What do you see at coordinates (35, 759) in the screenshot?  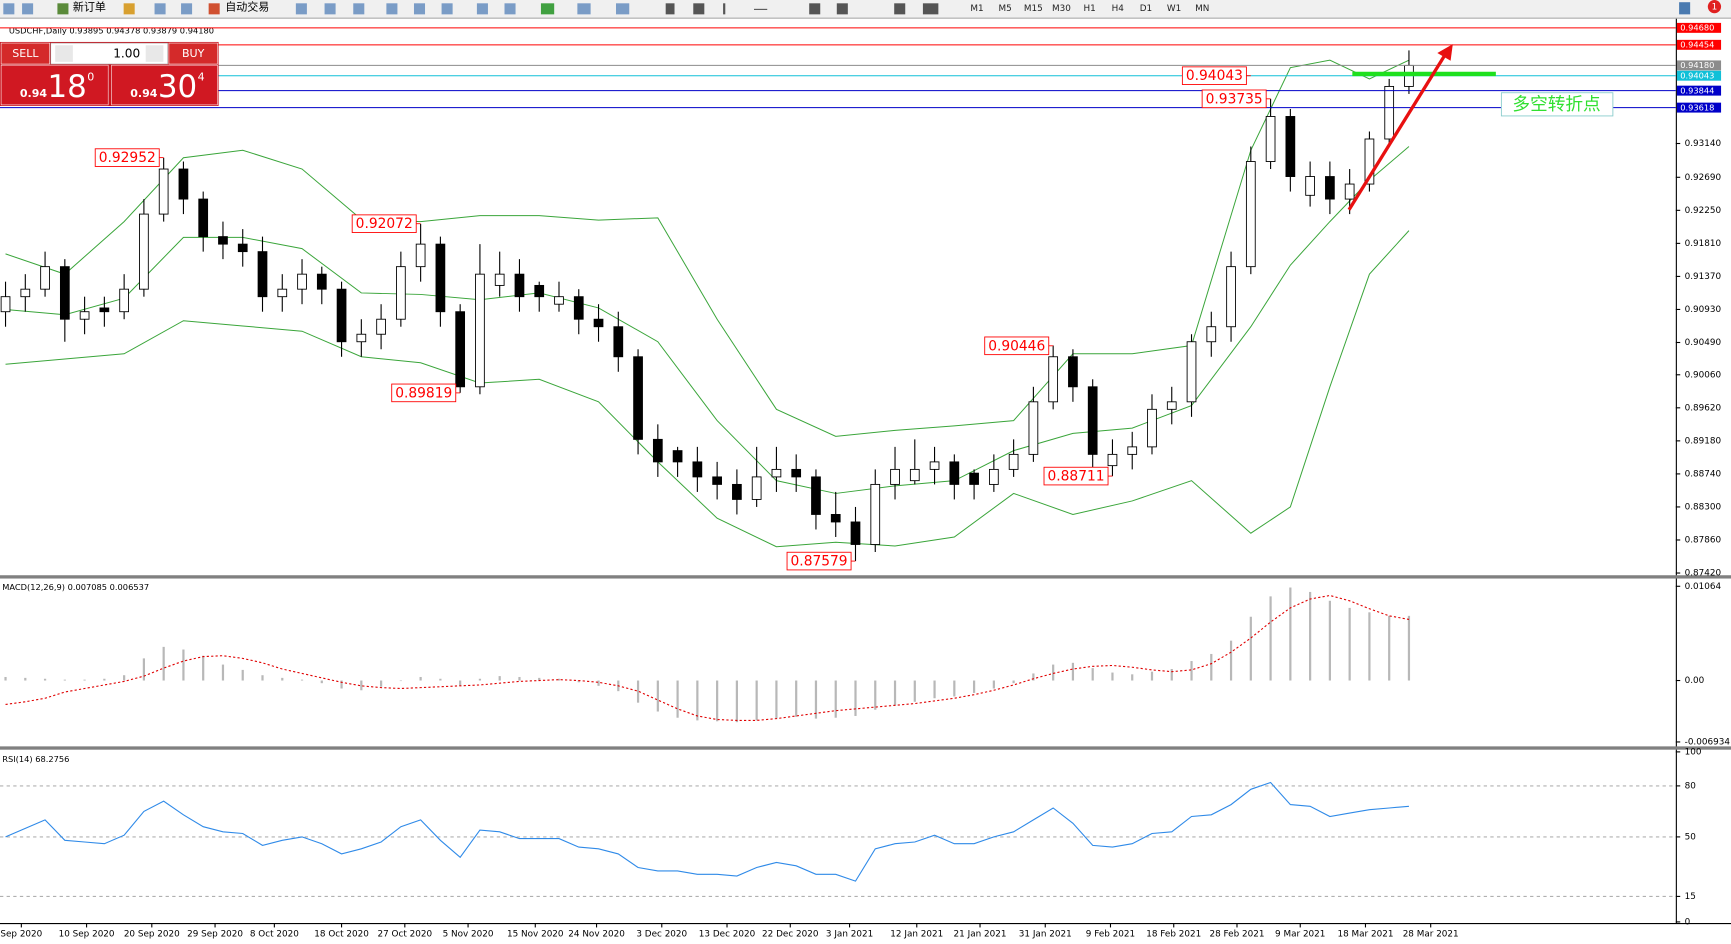 I see `indicator-title: RSI(14) 68.2756` at bounding box center [35, 759].